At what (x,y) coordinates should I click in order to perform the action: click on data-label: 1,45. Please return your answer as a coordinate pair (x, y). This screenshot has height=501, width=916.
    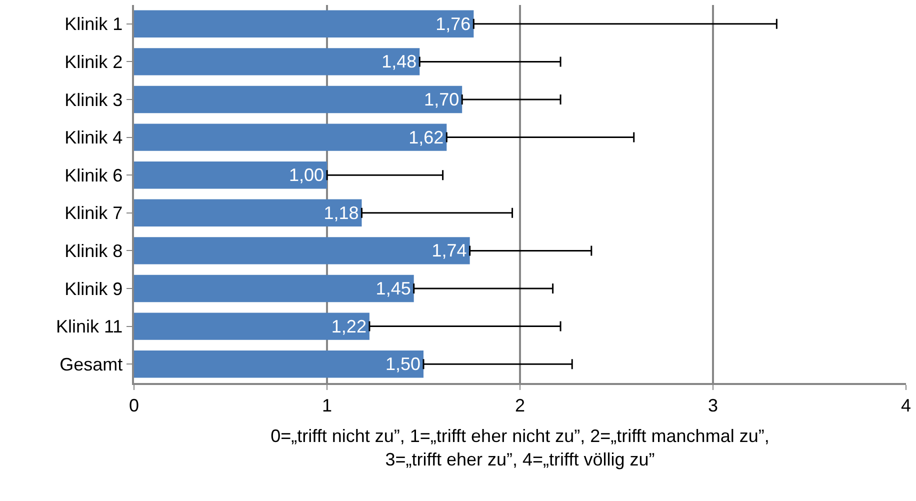
    Looking at the image, I should click on (393, 288).